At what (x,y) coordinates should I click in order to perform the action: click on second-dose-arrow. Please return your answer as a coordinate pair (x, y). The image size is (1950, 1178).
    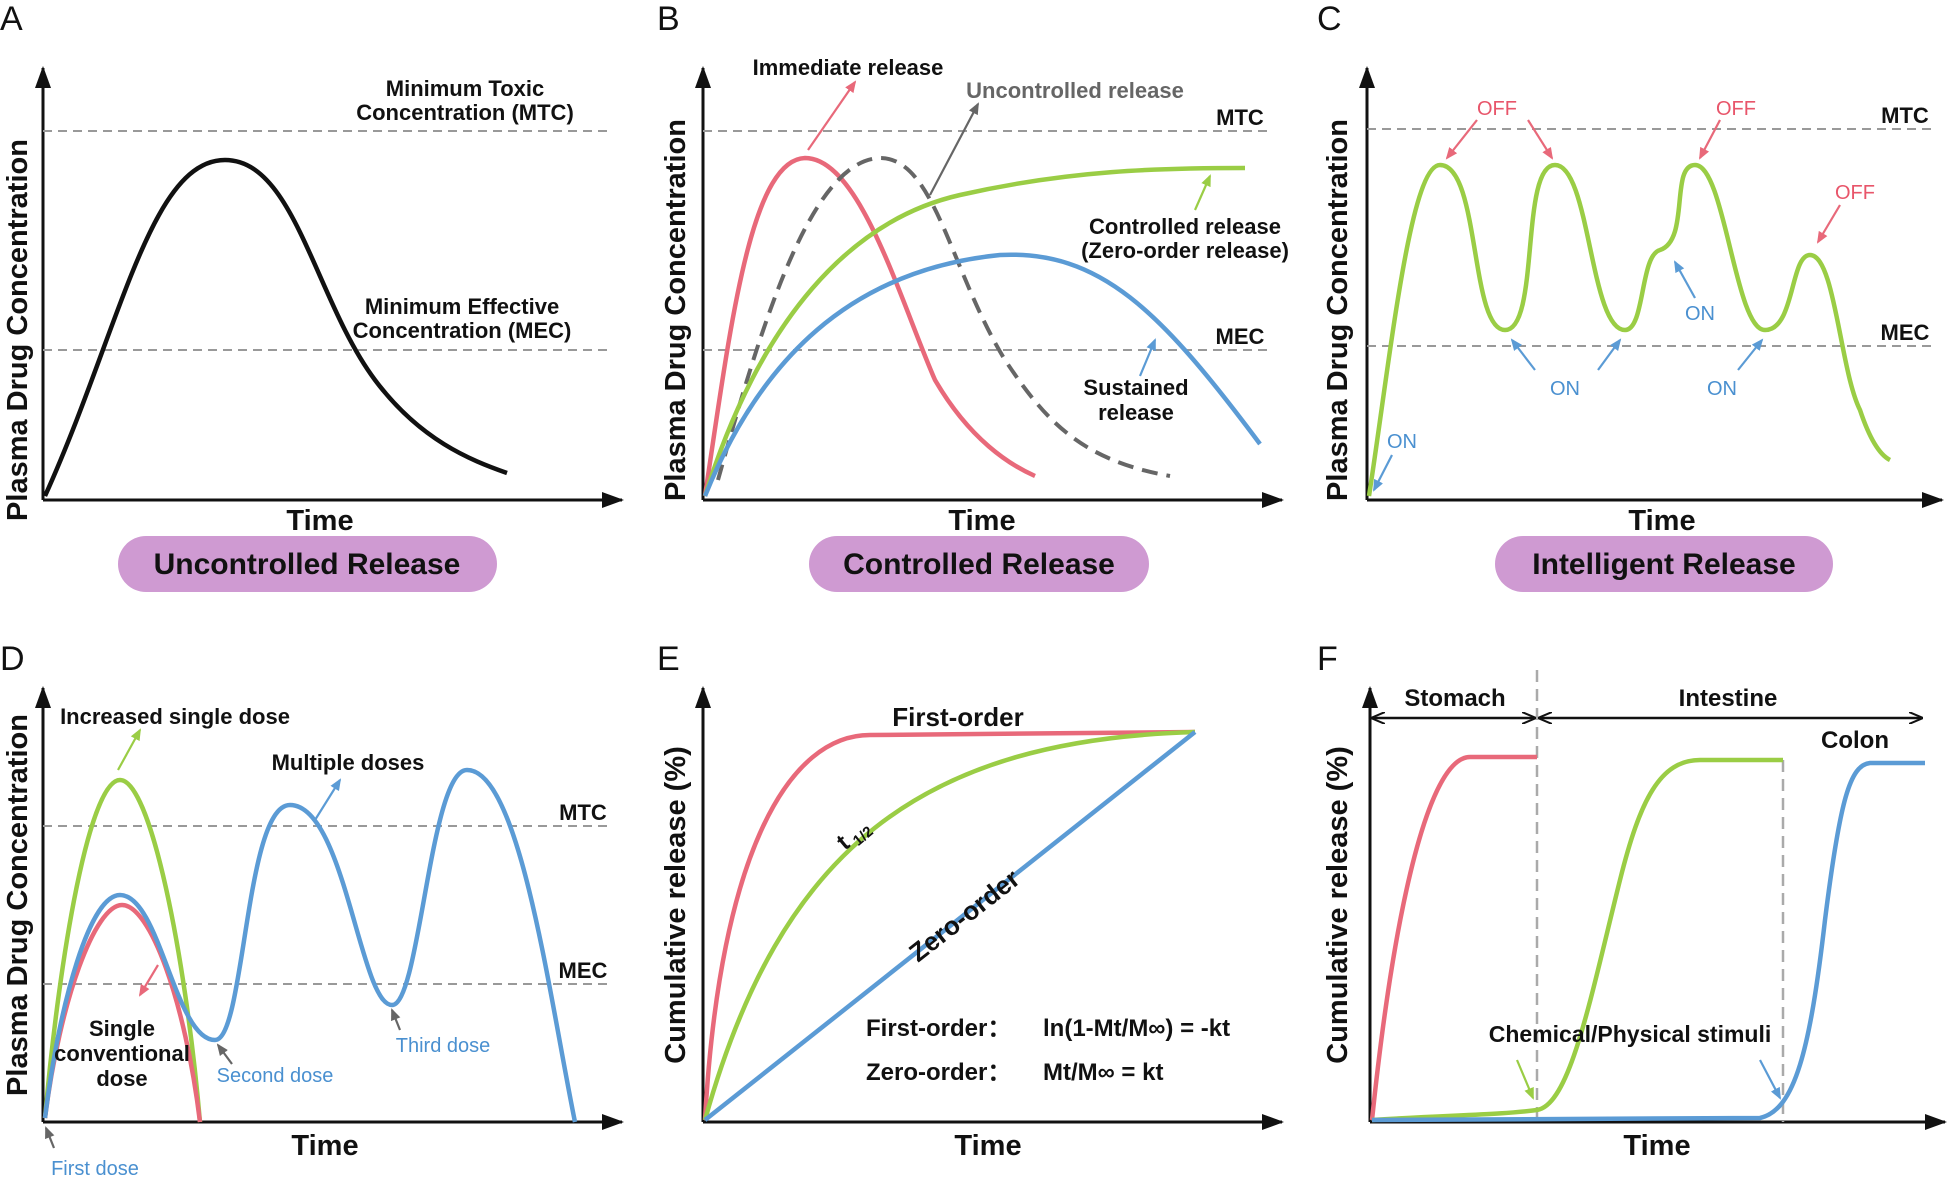
    Looking at the image, I should click on (224, 1054).